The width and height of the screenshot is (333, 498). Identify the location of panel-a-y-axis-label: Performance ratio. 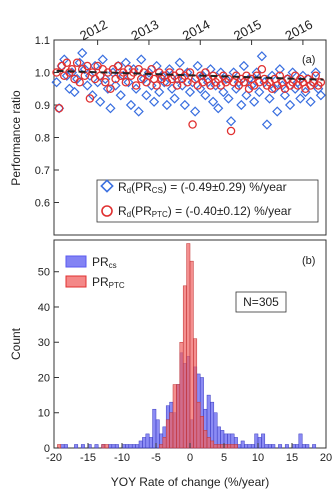
(16, 138).